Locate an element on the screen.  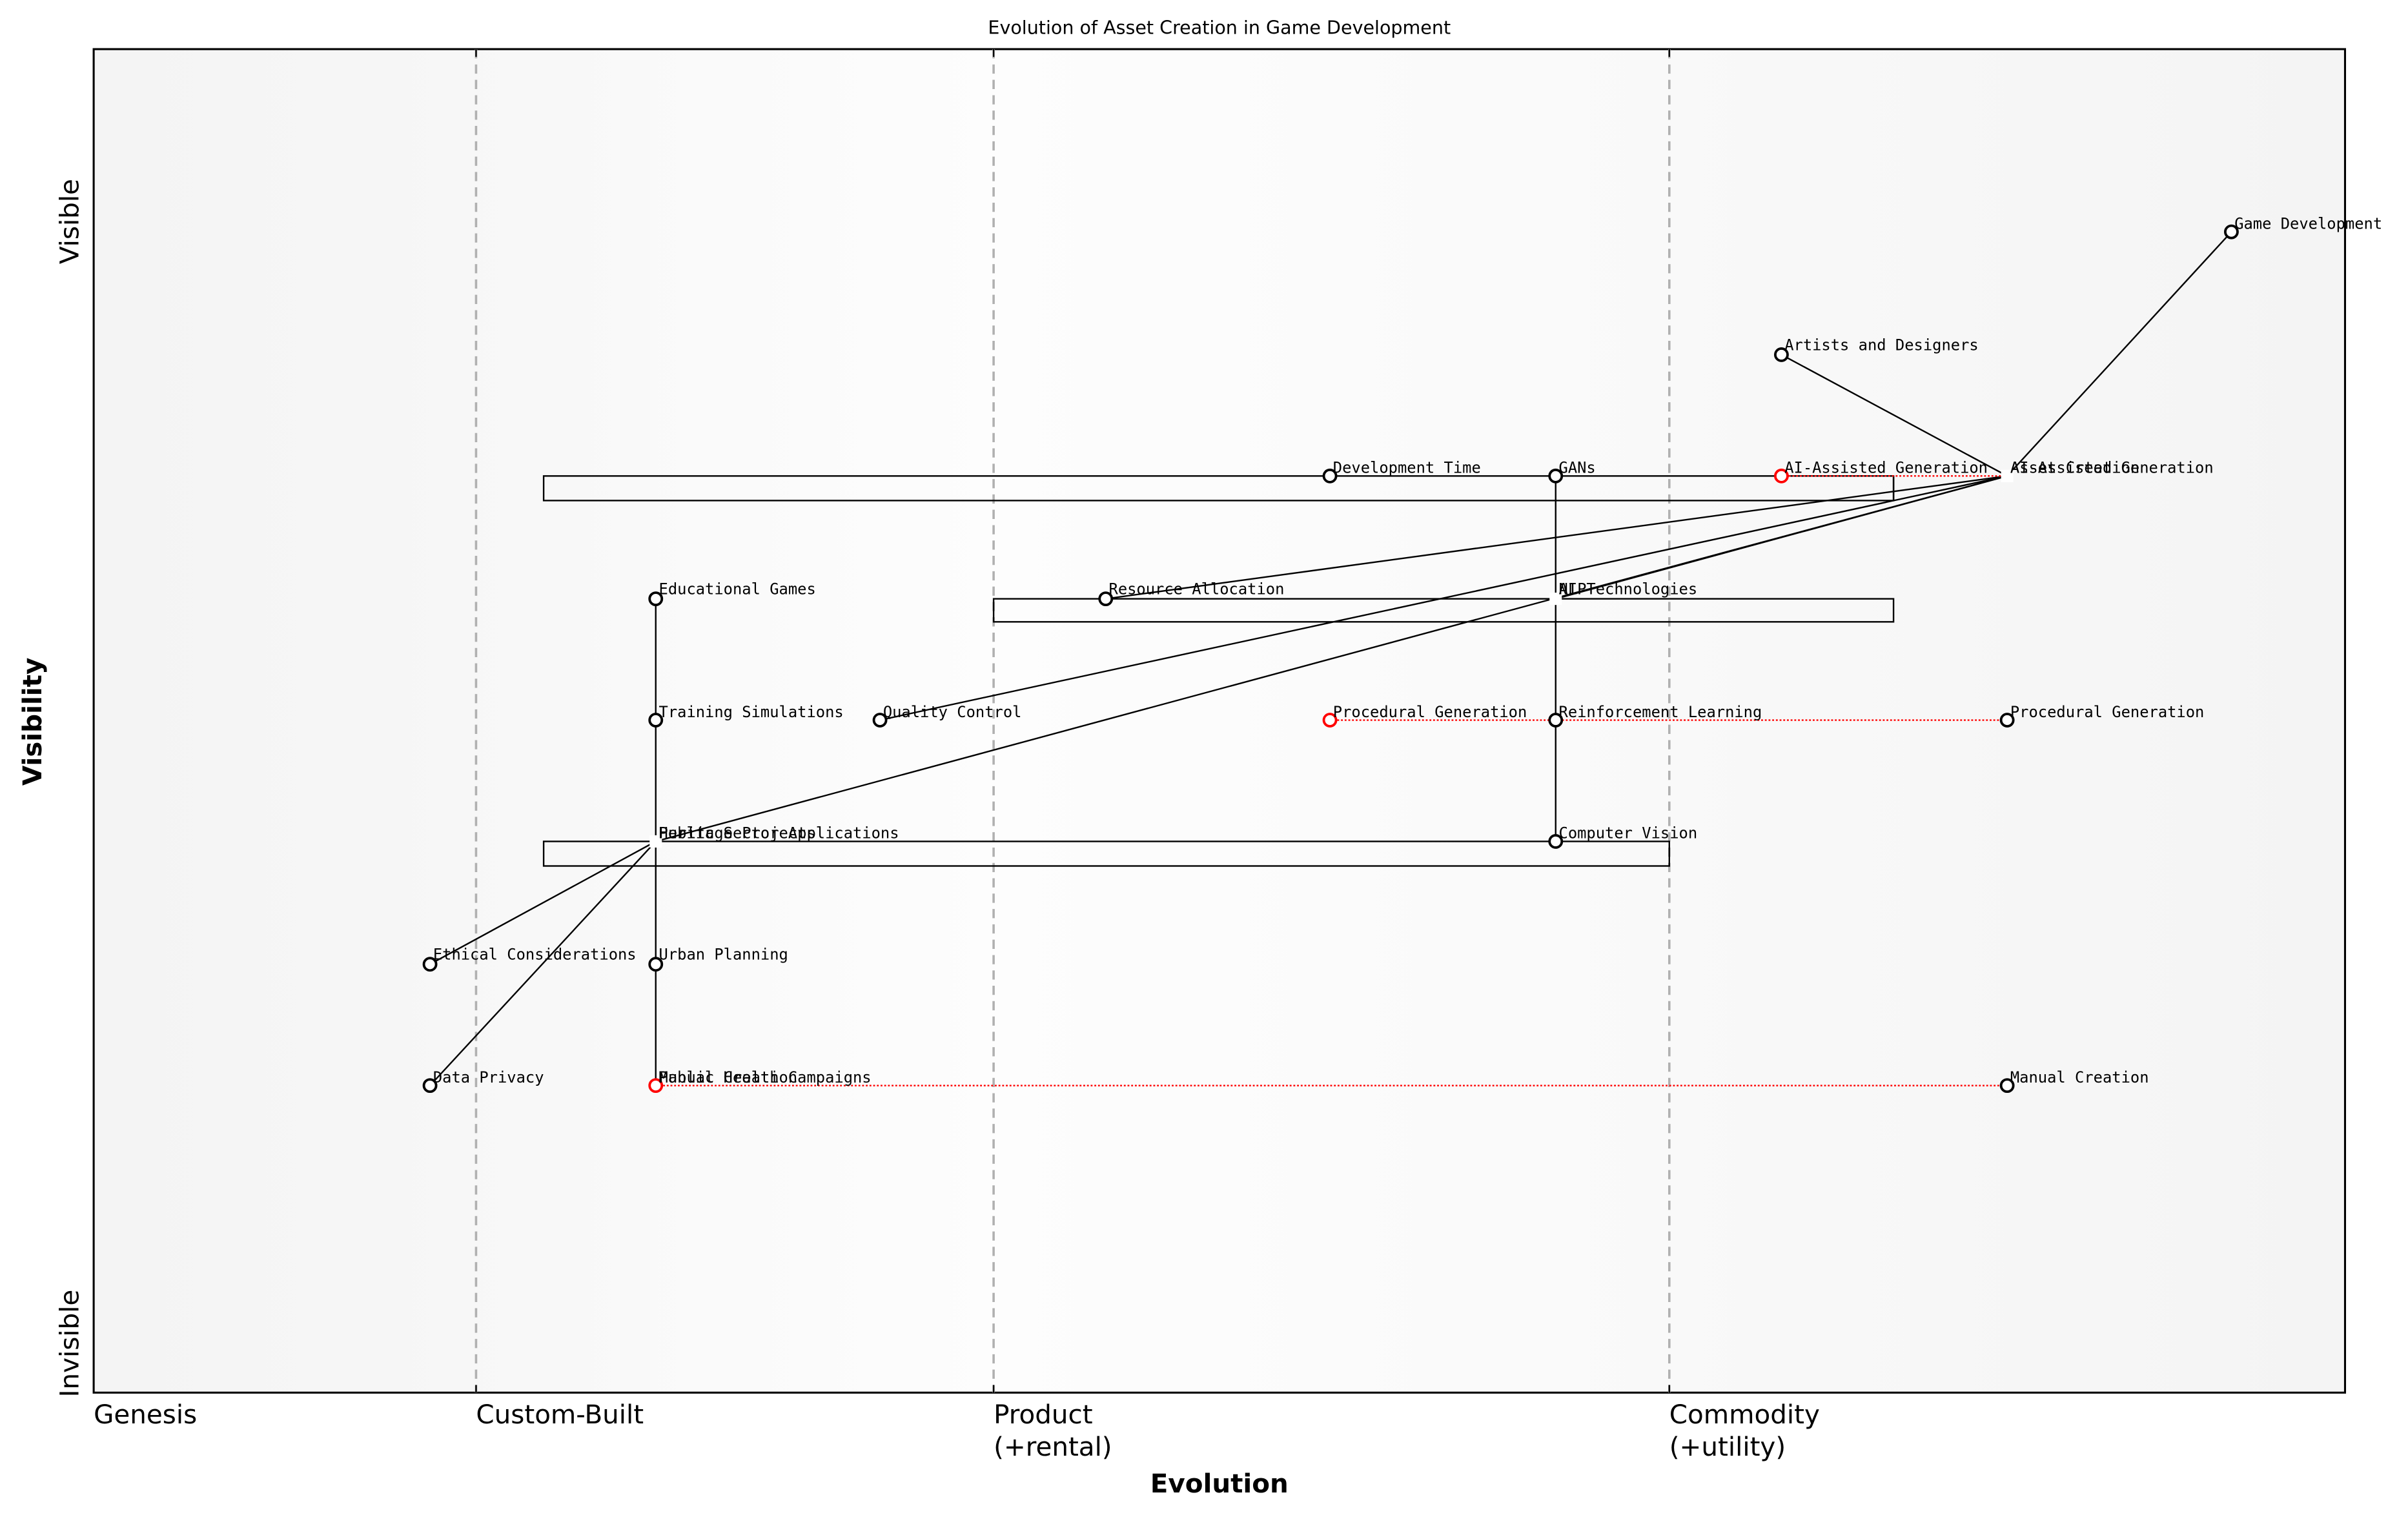
group-box-bottom is located at coordinates (1106, 854).